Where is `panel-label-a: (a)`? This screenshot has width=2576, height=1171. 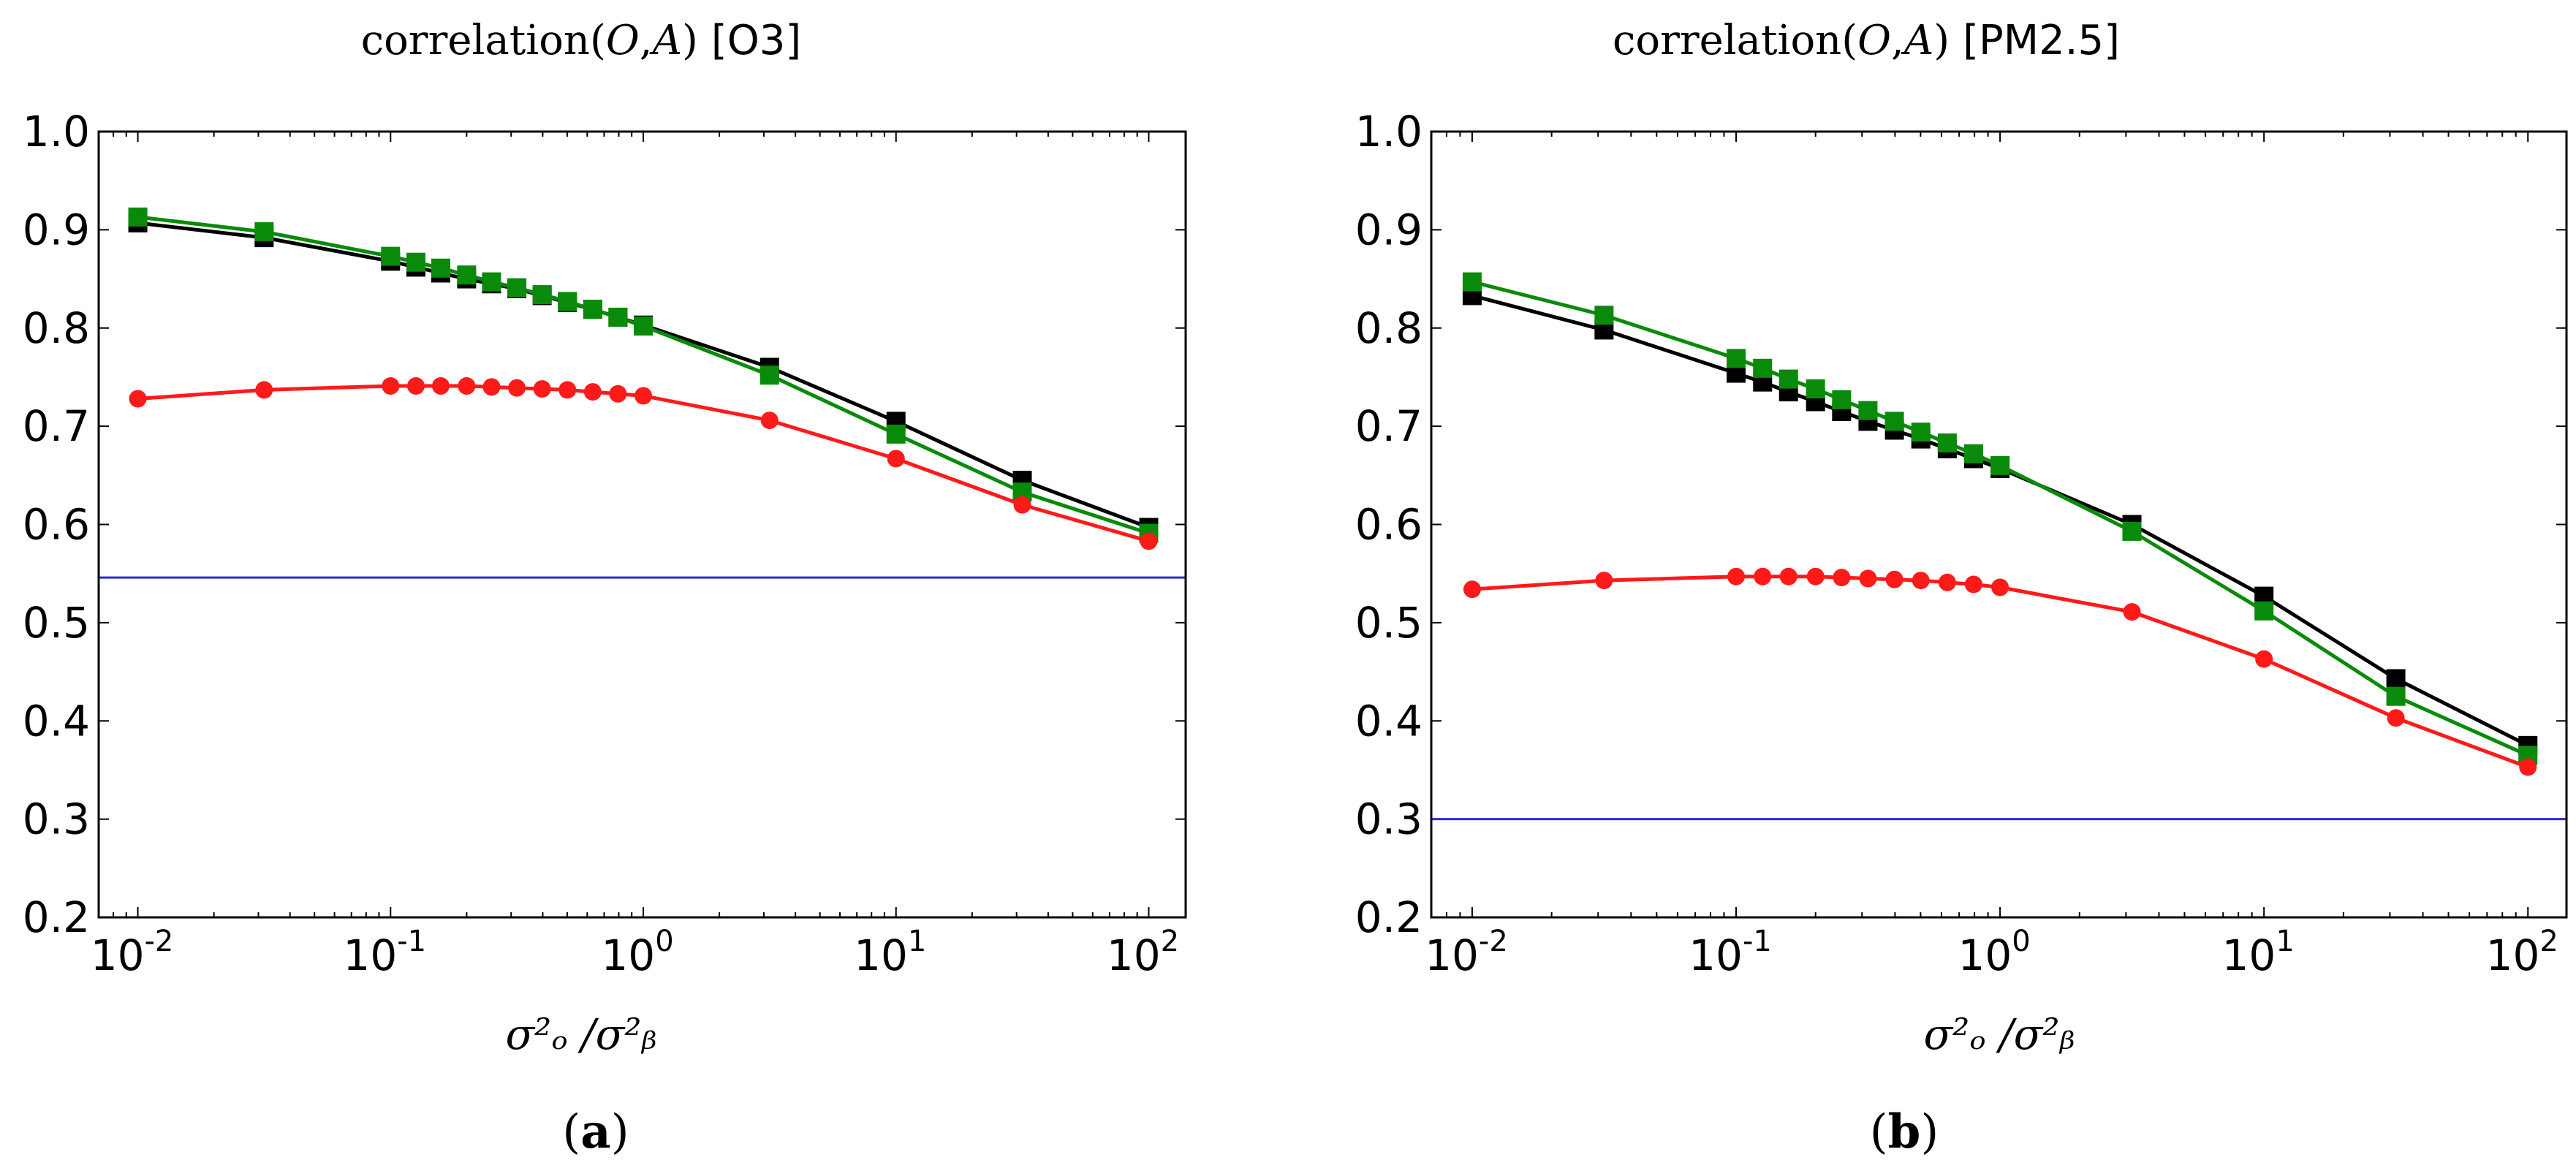
panel-label-a: (a) is located at coordinates (595, 1131).